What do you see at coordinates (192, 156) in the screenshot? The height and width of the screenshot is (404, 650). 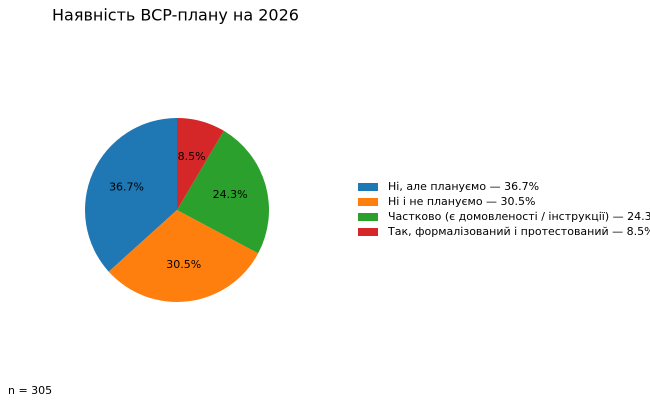 I see `value-label: 8.5%` at bounding box center [192, 156].